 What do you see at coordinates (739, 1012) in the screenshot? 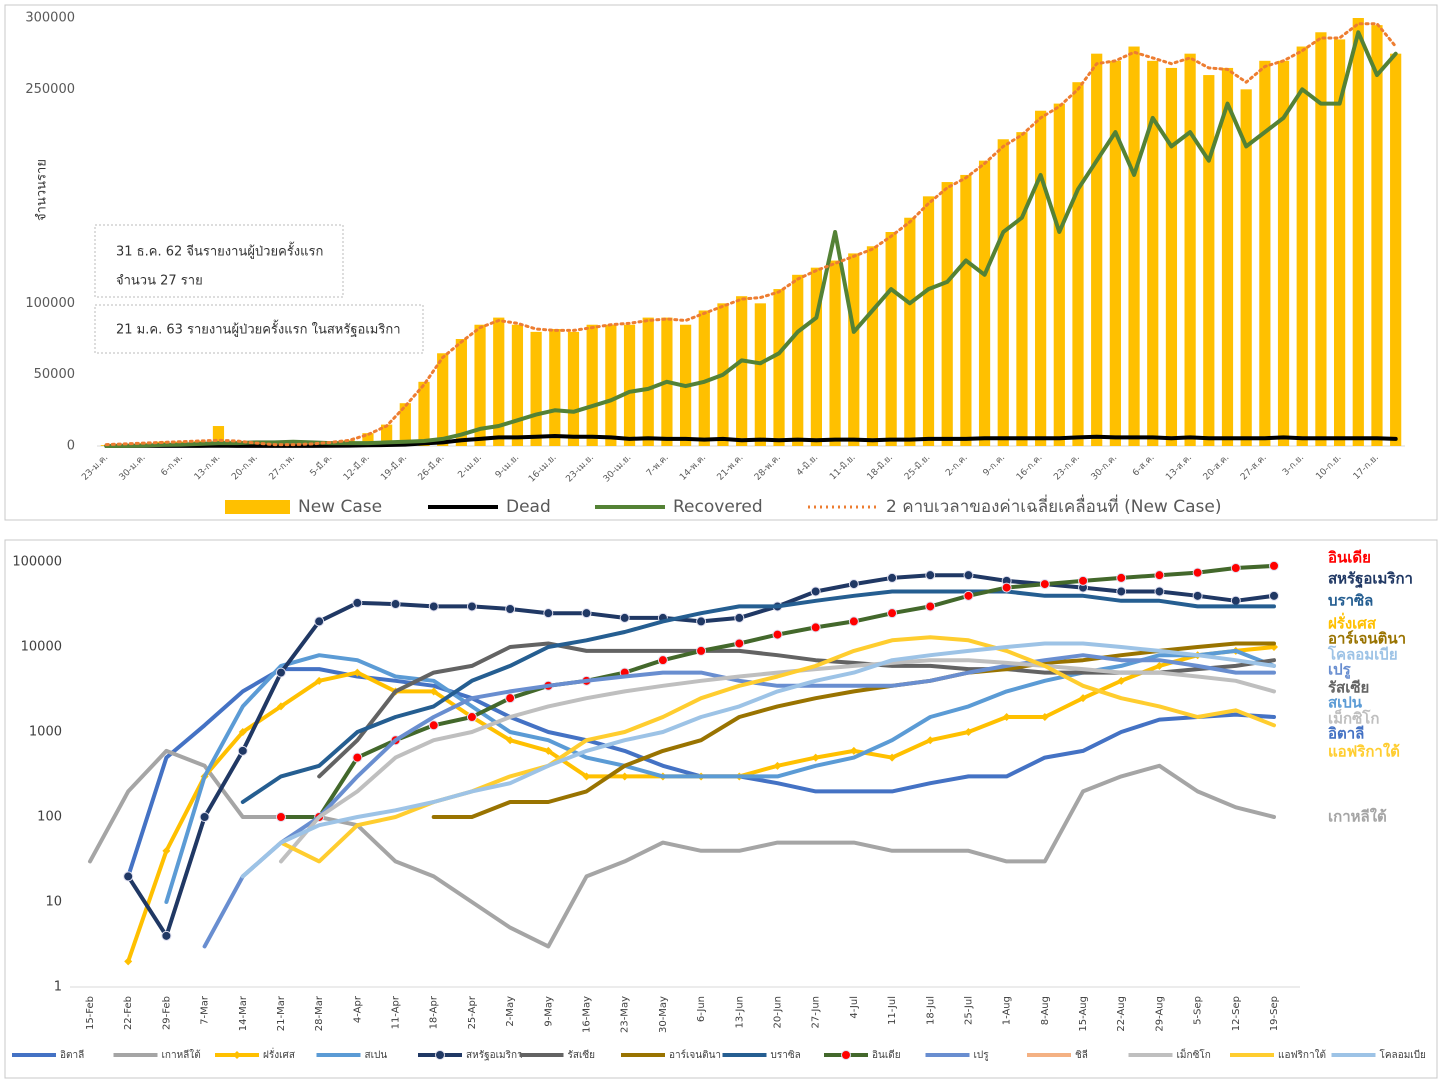
I see `x-tick-label: 13-Jun` at bounding box center [739, 1012].